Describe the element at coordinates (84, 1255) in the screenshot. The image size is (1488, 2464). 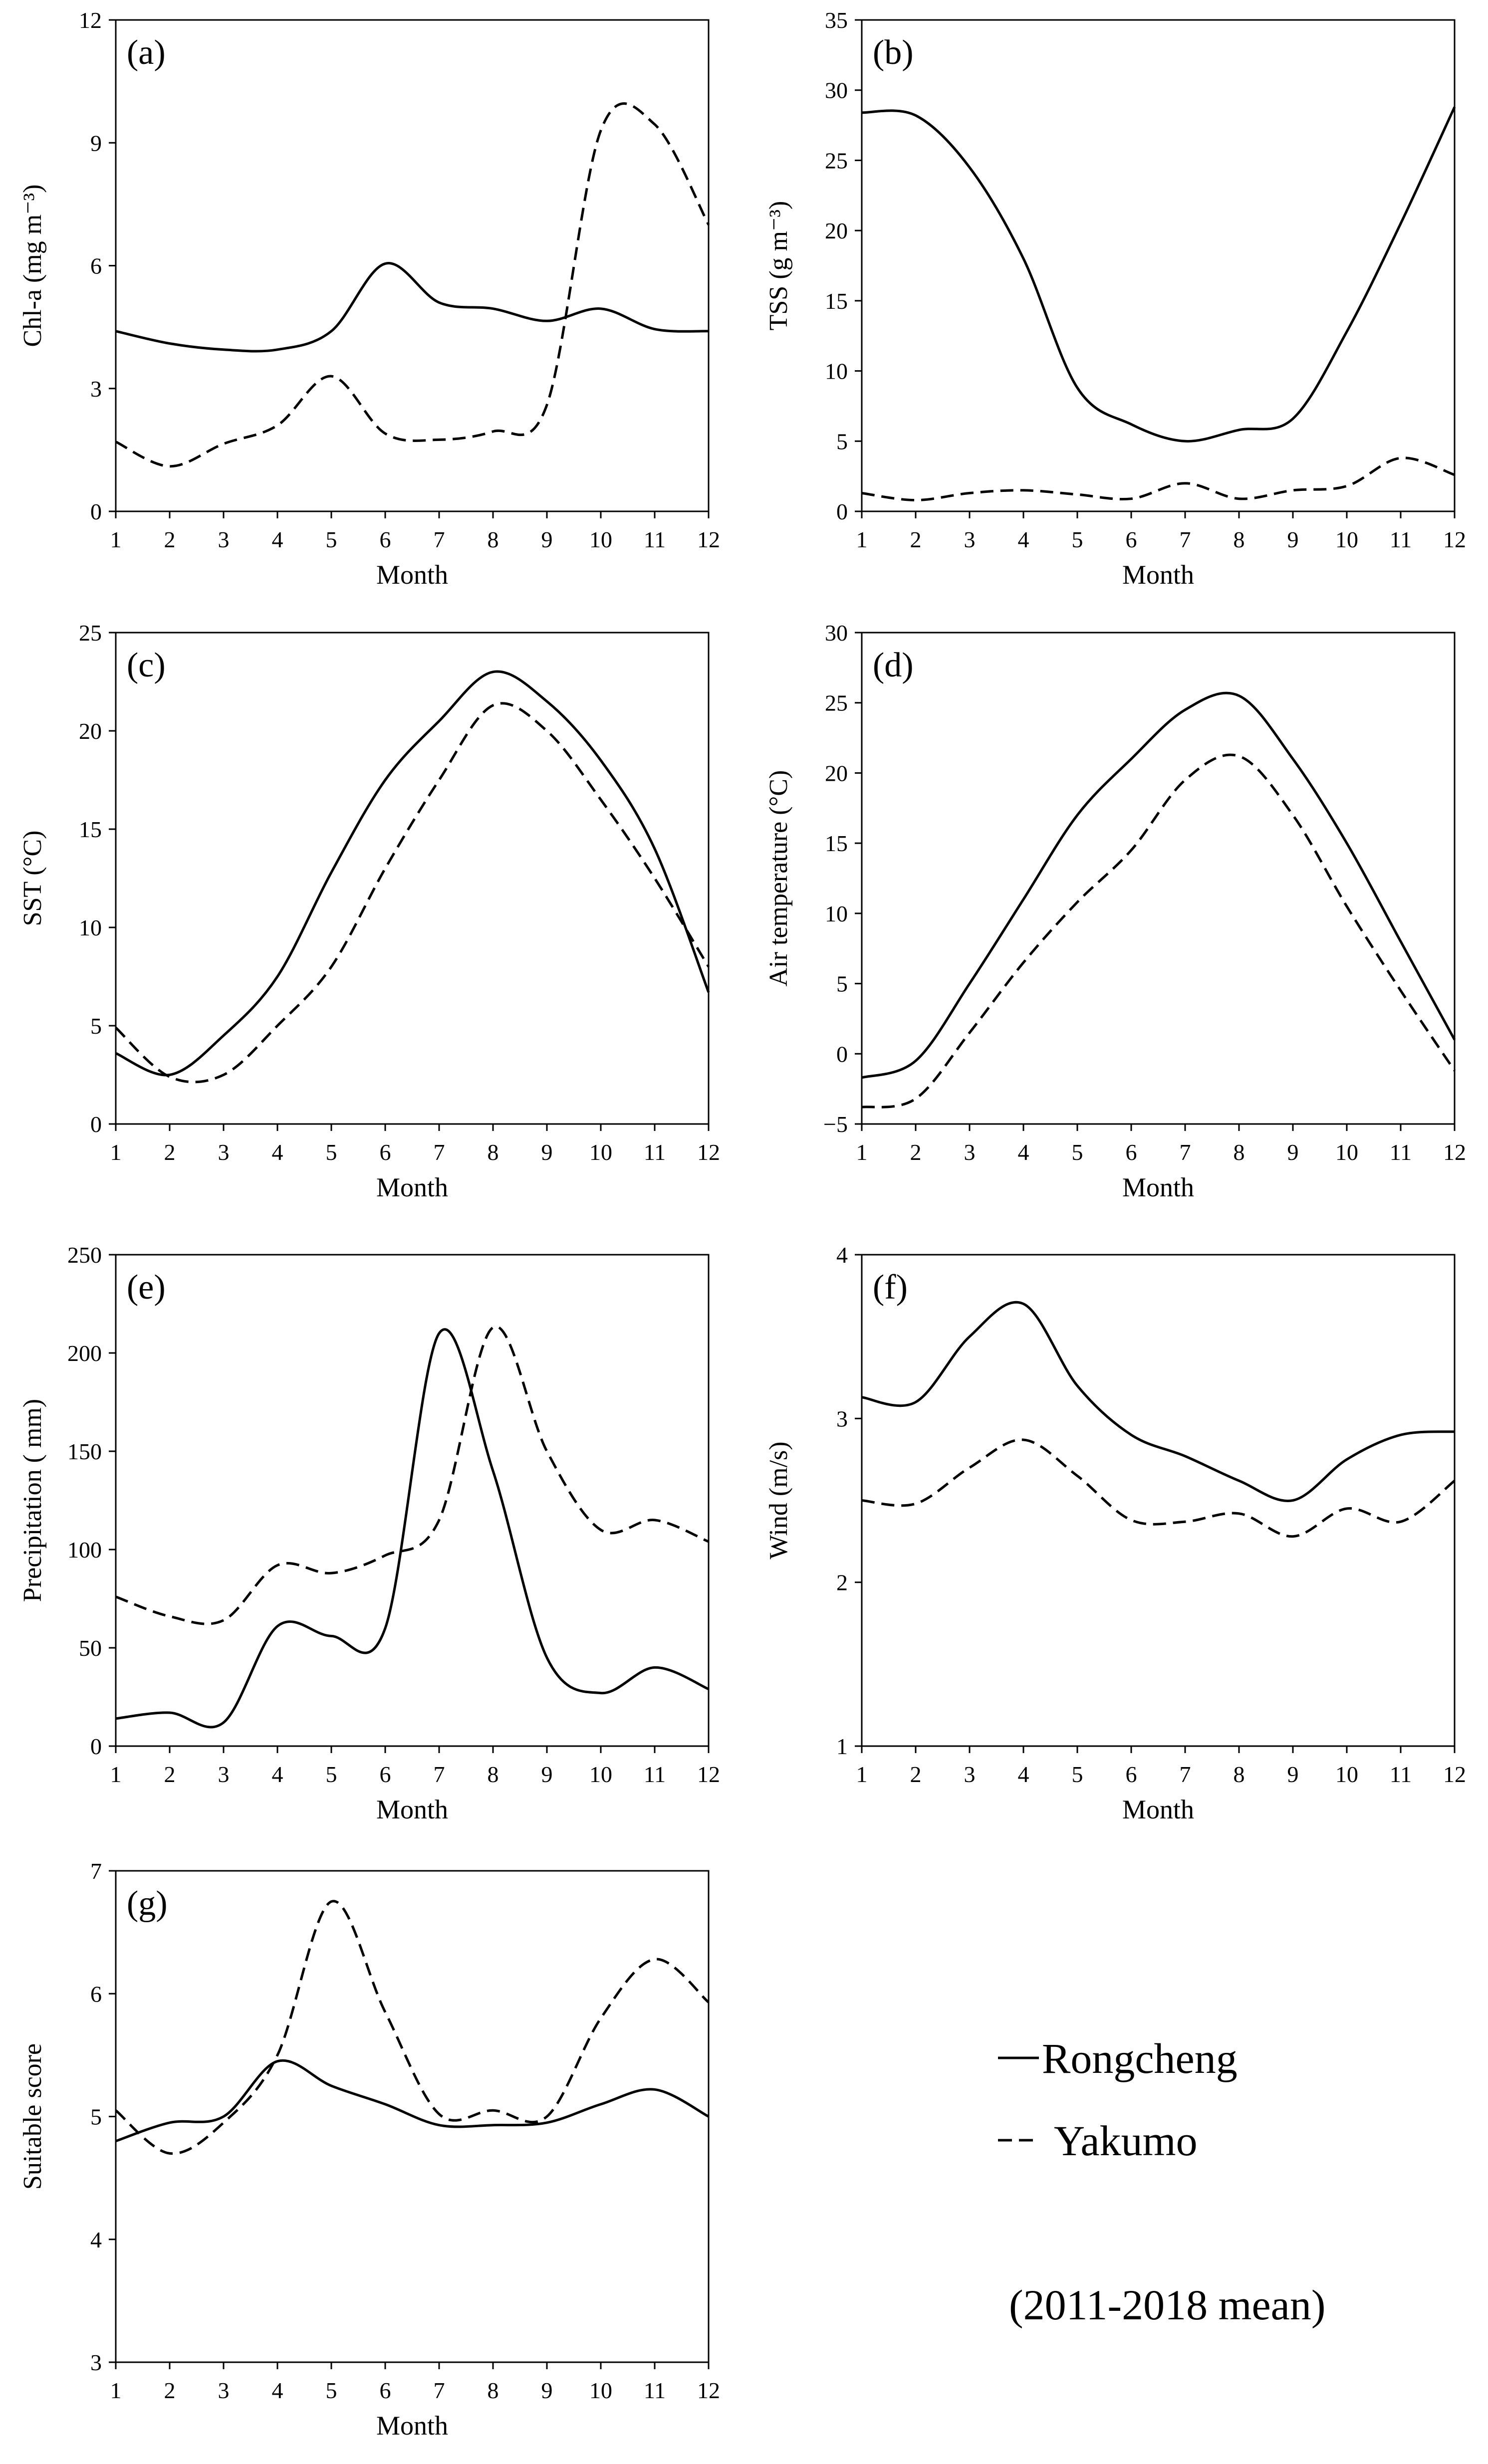
I see `y-tick-label: 250` at that location.